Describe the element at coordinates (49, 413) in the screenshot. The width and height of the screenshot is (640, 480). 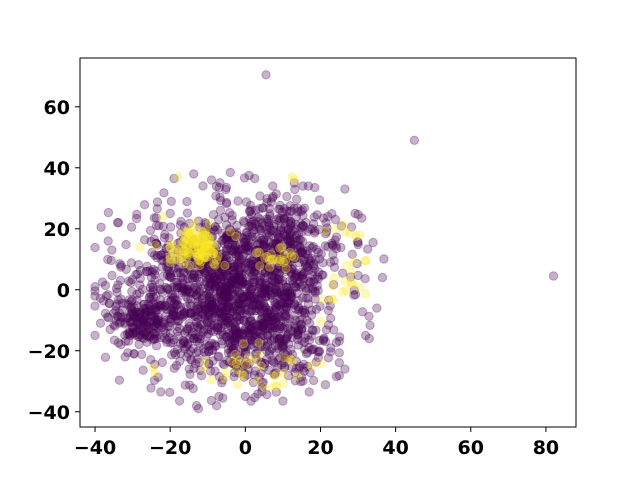
I see `y-tick-label: −40` at that location.